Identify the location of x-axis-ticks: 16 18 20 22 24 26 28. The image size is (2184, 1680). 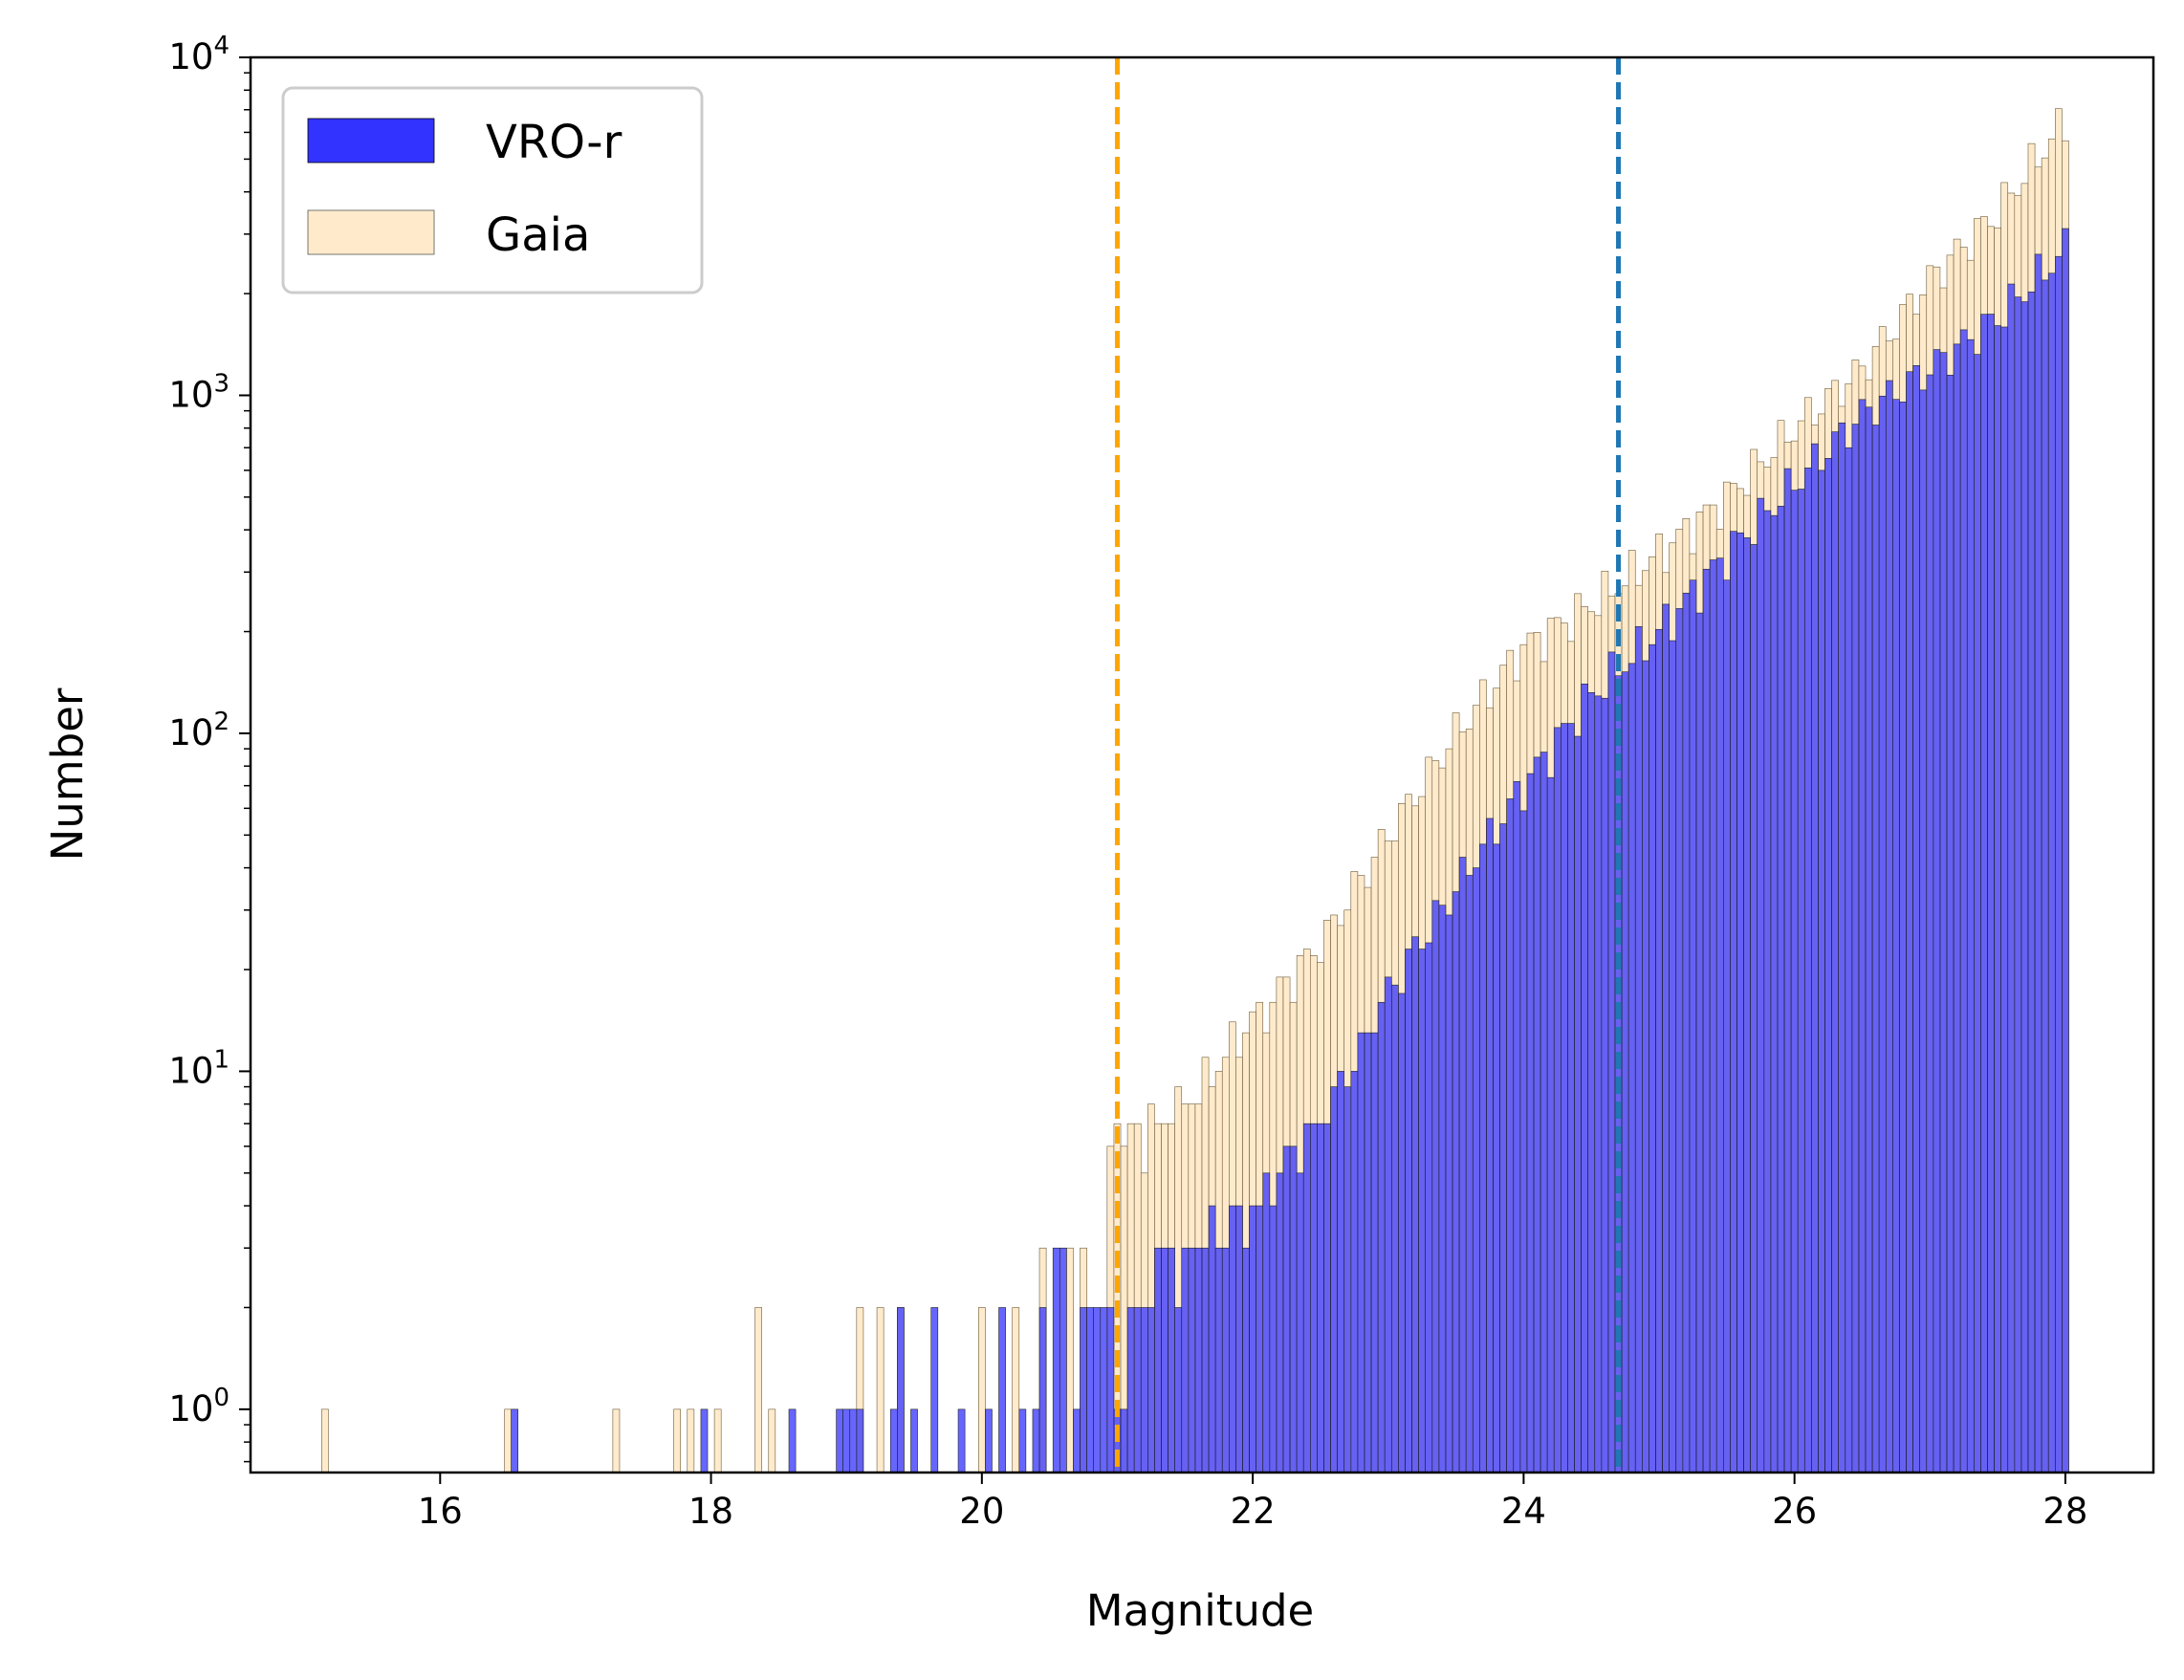
(1252, 1503).